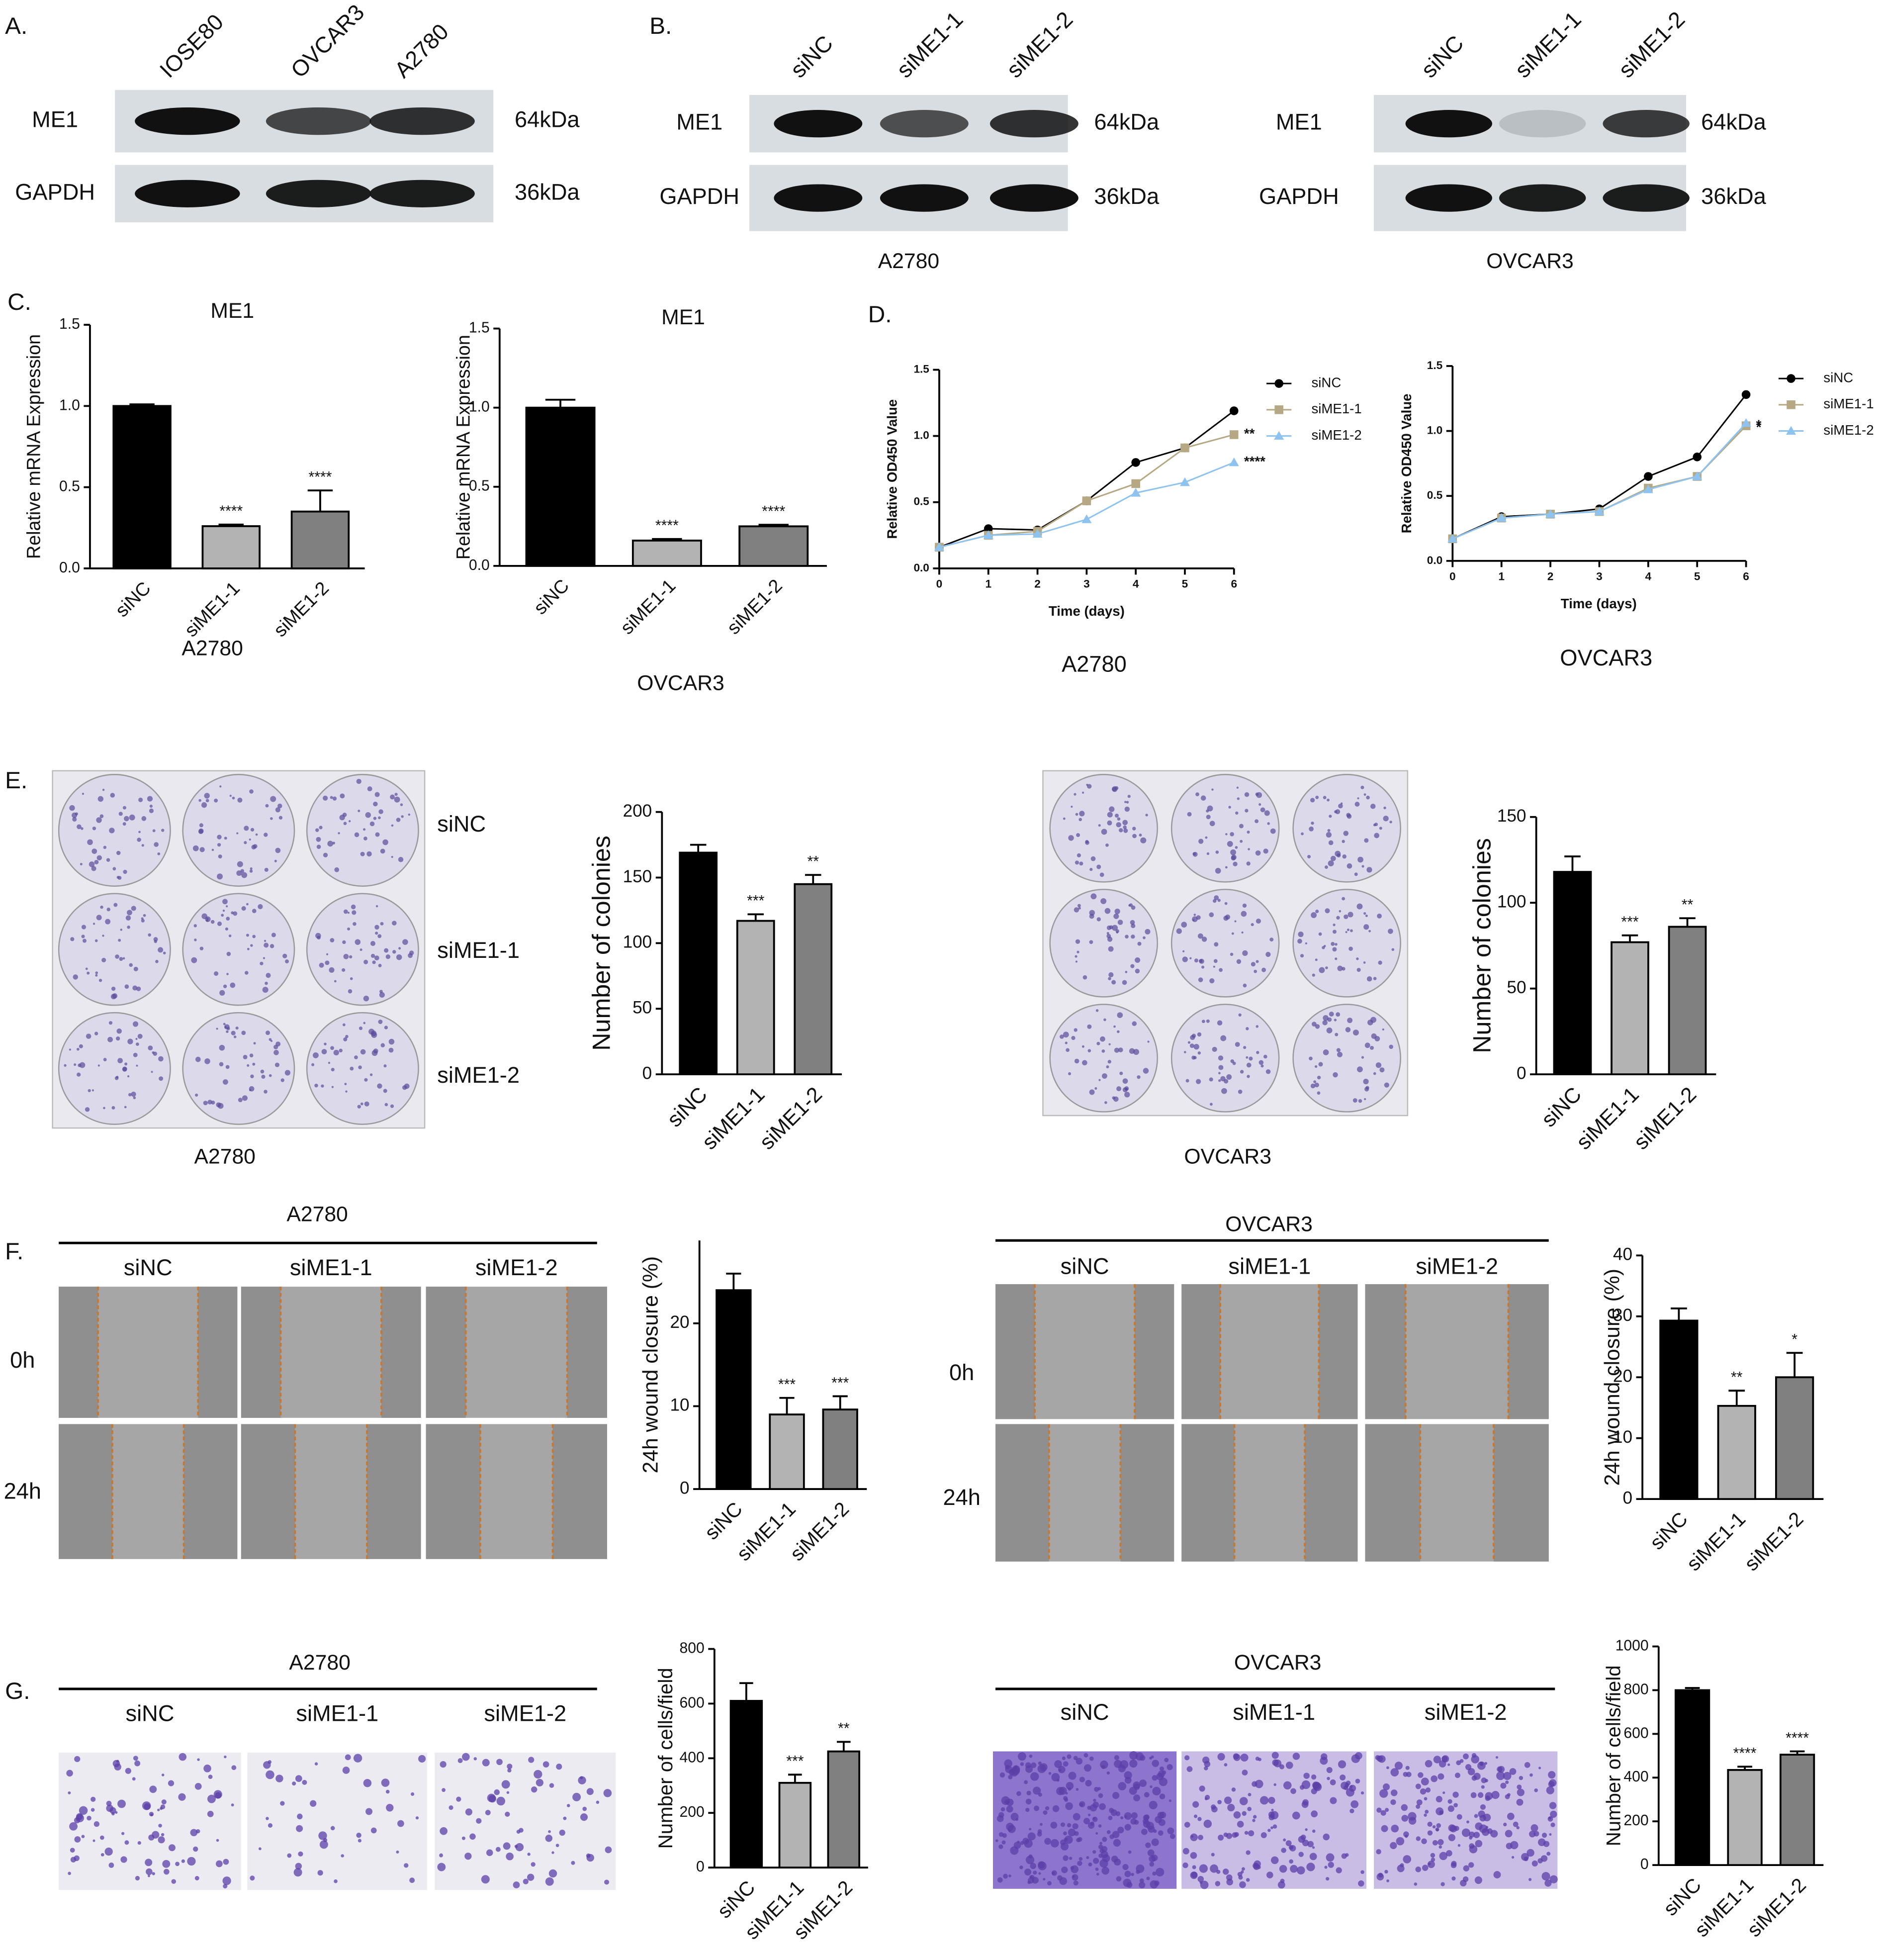 This screenshot has width=1886, height=1960. Describe the element at coordinates (1734, 122) in the screenshot. I see `size-label: 64kDa` at that location.